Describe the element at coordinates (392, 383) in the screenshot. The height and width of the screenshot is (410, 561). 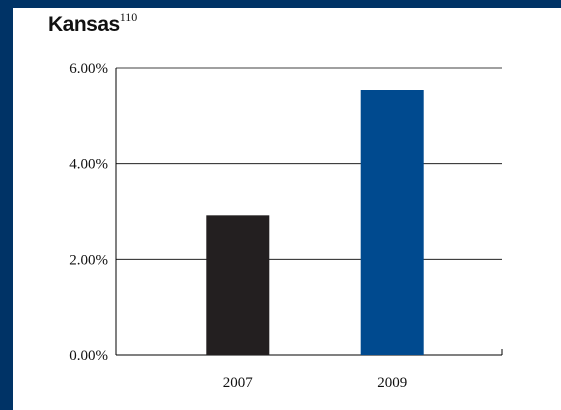
I see `x-tick-label: 2009` at that location.